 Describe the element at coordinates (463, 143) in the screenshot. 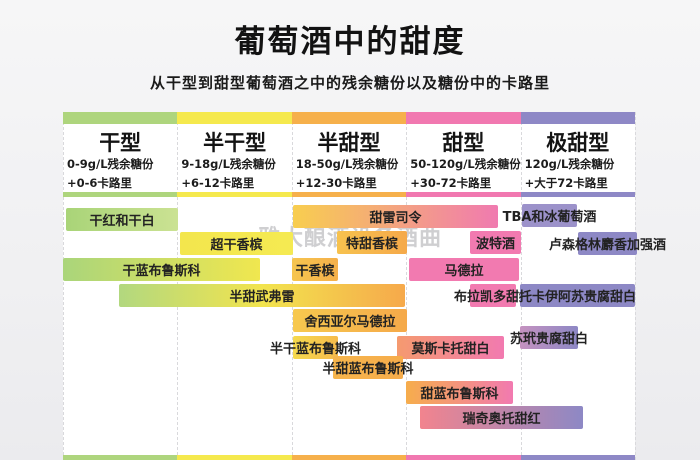

I see `column-title: 甜型` at that location.